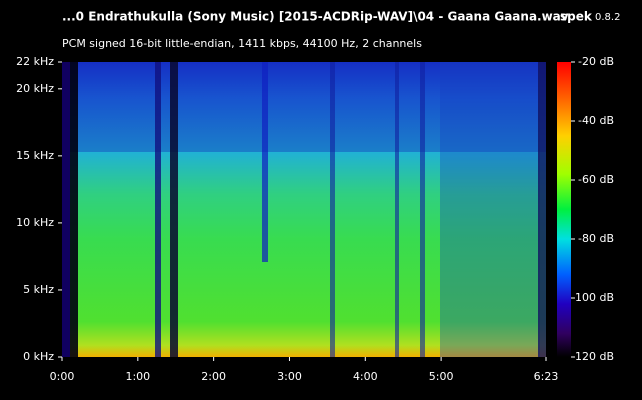 This screenshot has width=642, height=400. I want to click on x-tick-label: 6:23, so click(546, 376).